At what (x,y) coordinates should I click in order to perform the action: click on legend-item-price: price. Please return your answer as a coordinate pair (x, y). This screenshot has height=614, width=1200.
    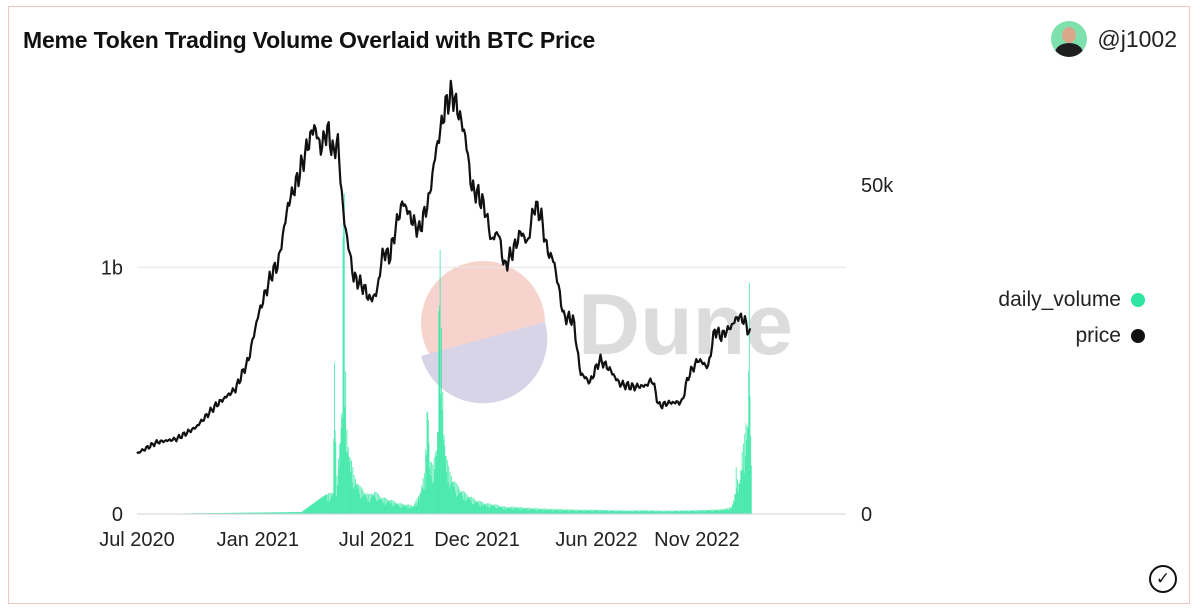
    Looking at the image, I should click on (1071, 336).